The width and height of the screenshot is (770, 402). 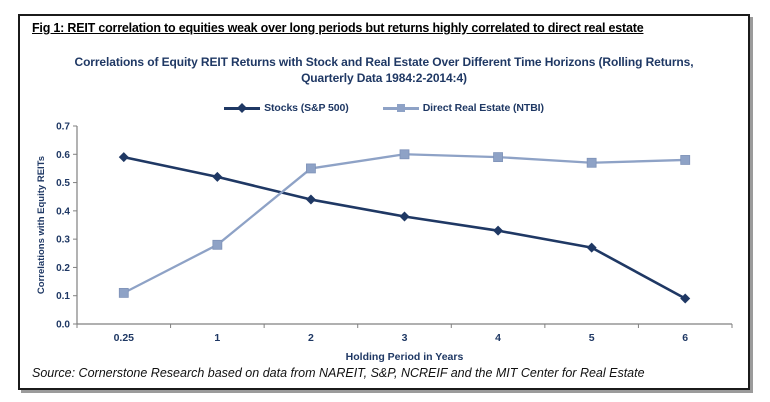 What do you see at coordinates (63, 296) in the screenshot?
I see `y-tick-label: 0.1` at bounding box center [63, 296].